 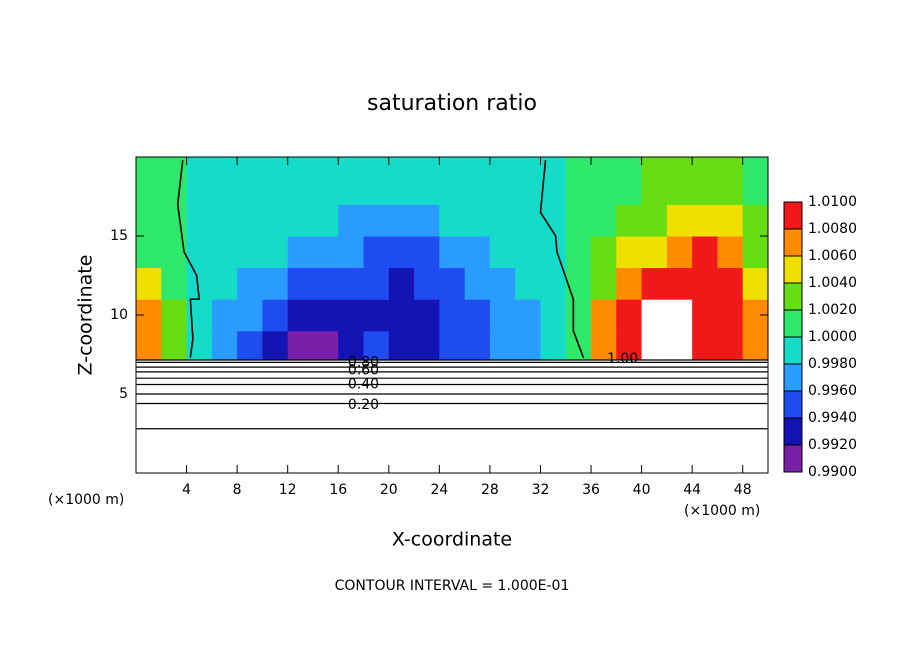 What do you see at coordinates (832, 472) in the screenshot?
I see `colorbar-label: 0.9900` at bounding box center [832, 472].